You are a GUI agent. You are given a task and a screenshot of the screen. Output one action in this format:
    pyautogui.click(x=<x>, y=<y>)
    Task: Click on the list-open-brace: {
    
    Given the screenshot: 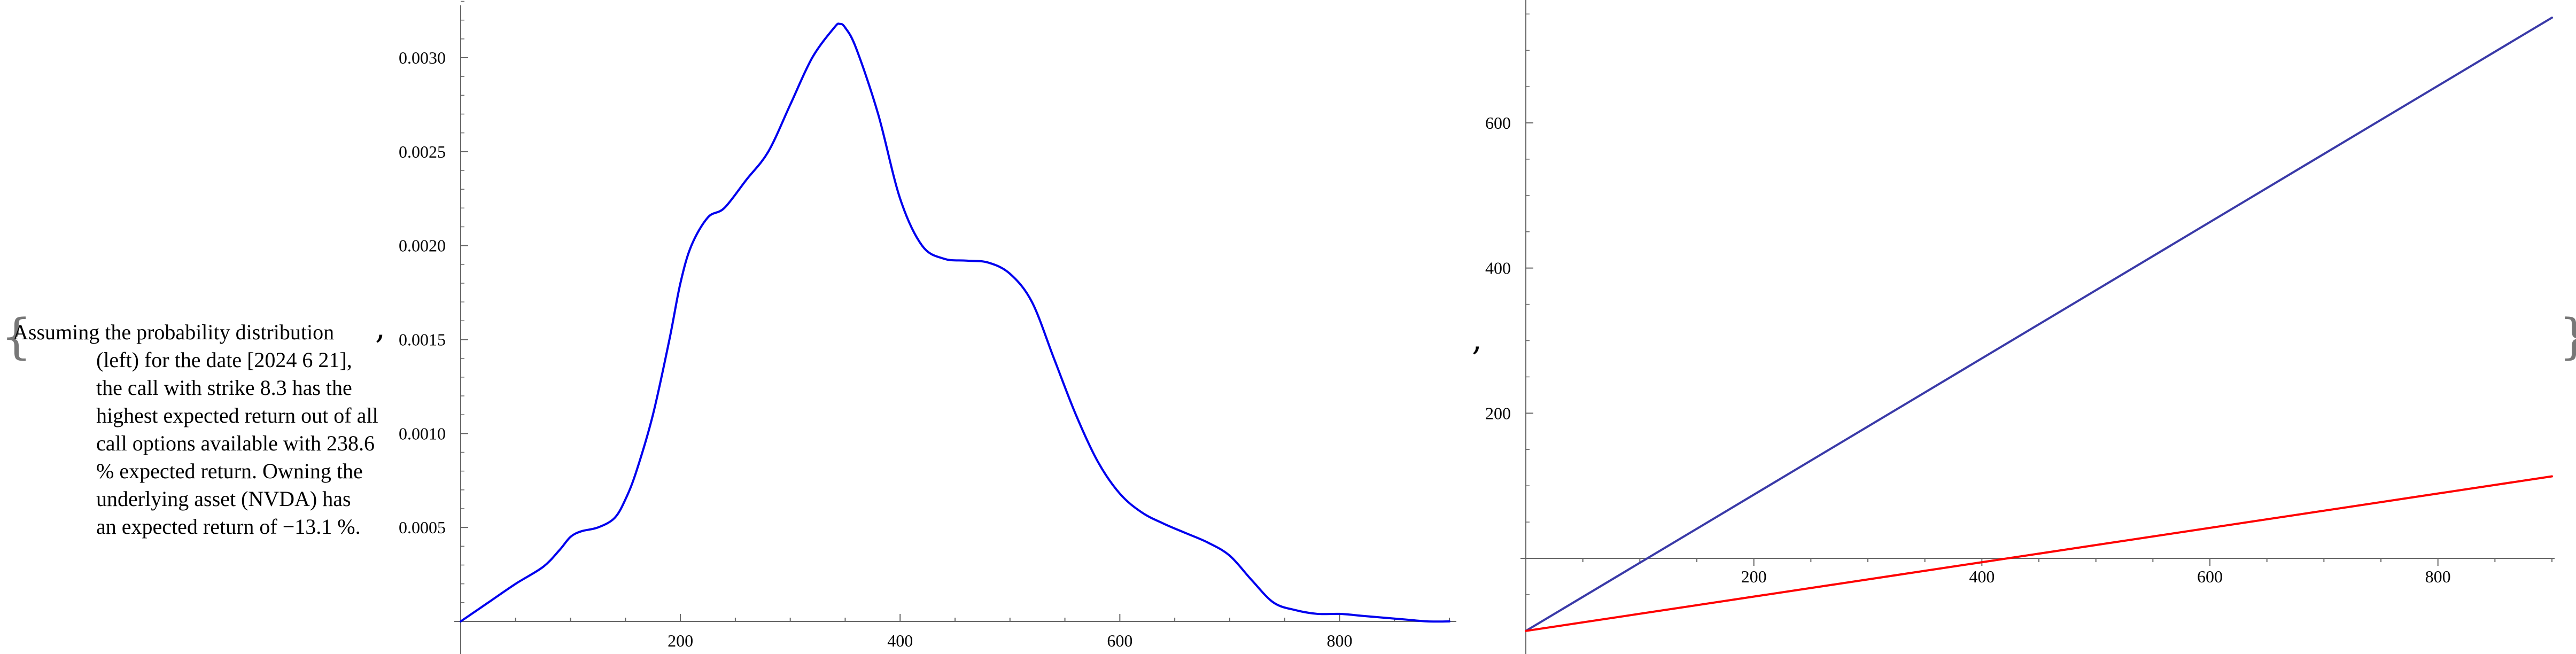 What is the action you would take?
    pyautogui.click(x=16, y=337)
    